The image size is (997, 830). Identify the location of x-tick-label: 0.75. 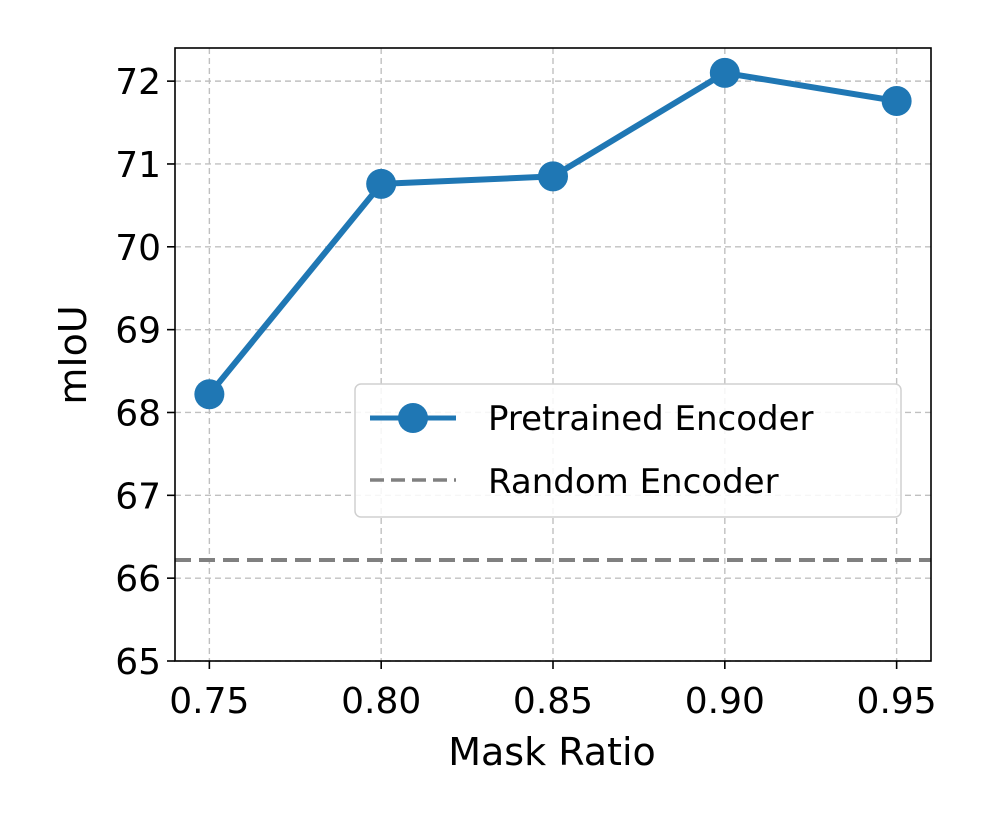
(209, 701).